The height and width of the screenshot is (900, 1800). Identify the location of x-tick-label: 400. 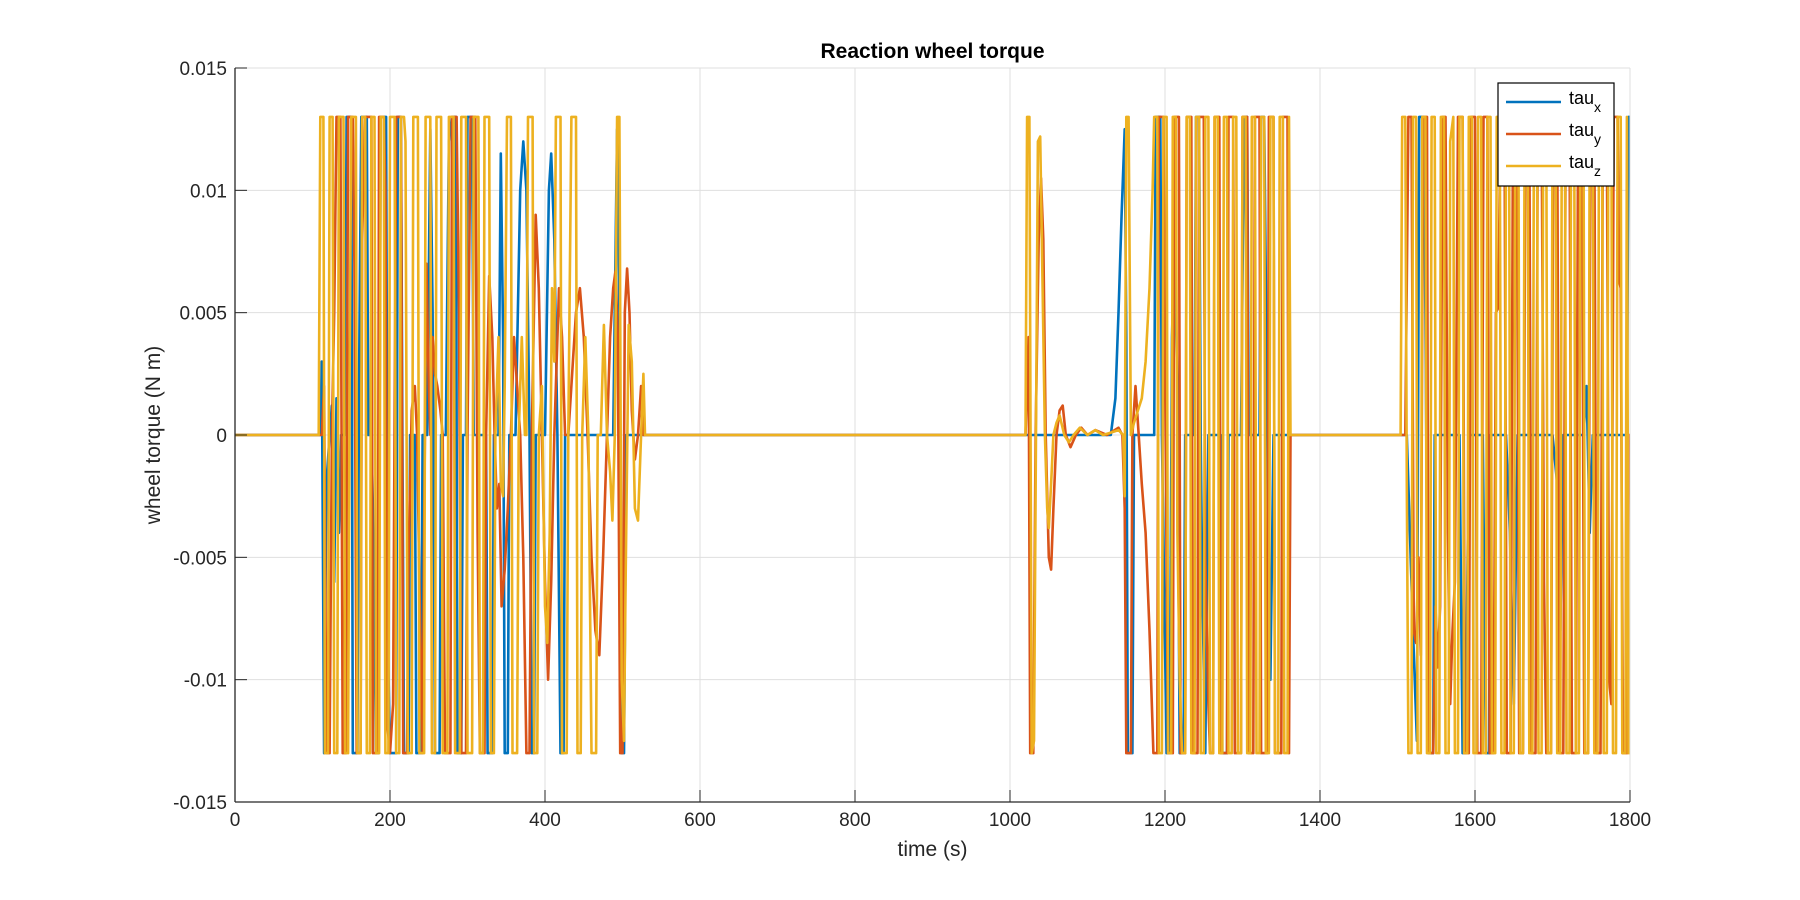
(545, 820).